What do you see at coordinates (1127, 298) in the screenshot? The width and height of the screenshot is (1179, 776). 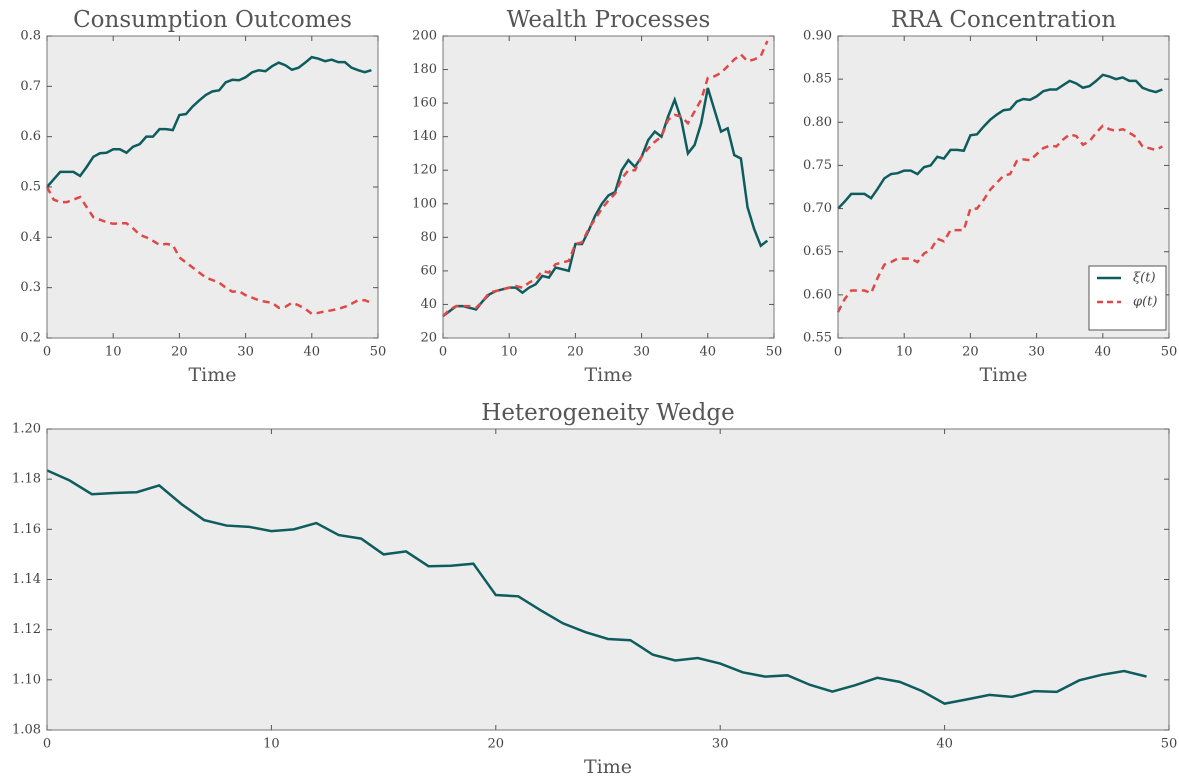 I see `legend-box` at bounding box center [1127, 298].